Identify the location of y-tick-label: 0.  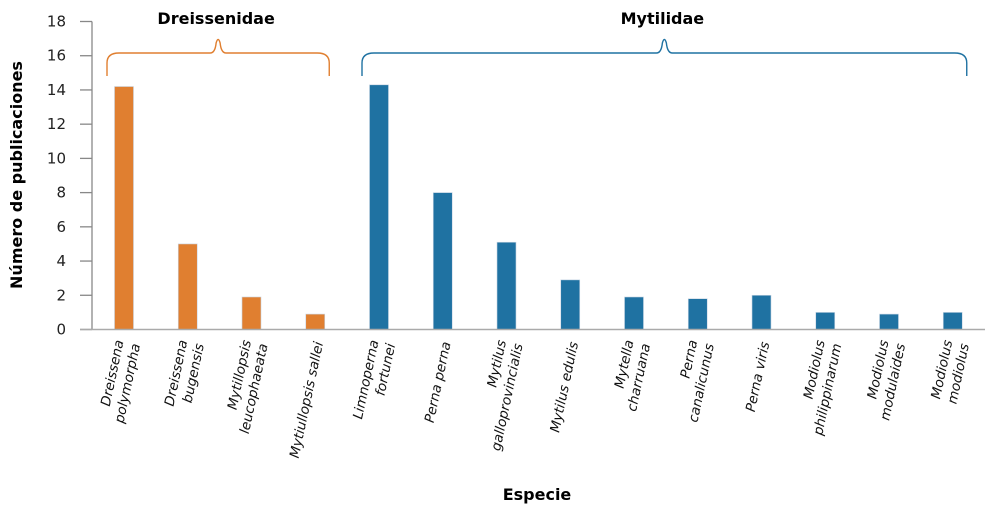
(61, 330).